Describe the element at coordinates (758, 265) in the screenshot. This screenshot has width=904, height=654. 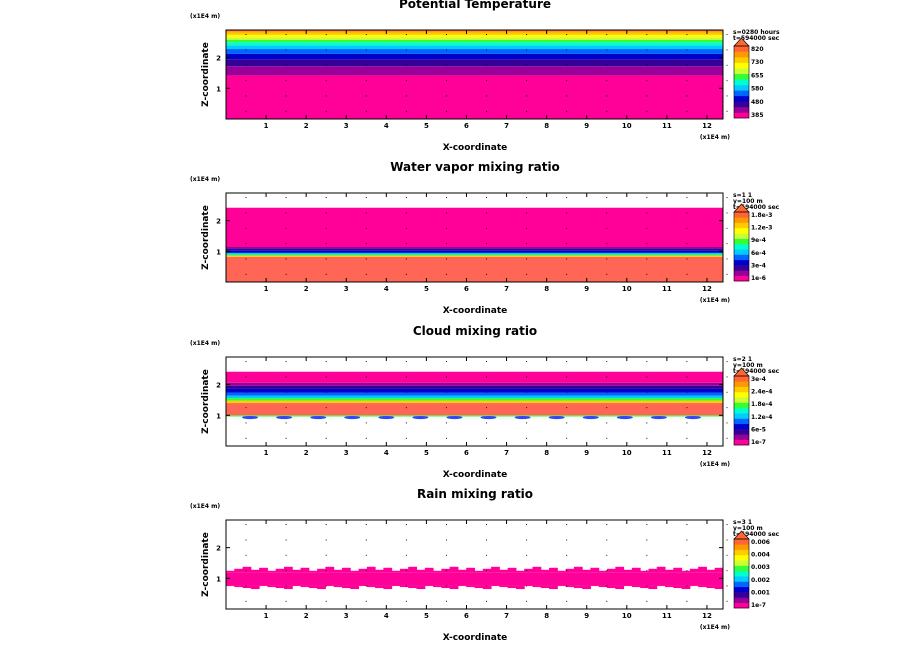
I see `colorbar-label: 3e-4` at that location.